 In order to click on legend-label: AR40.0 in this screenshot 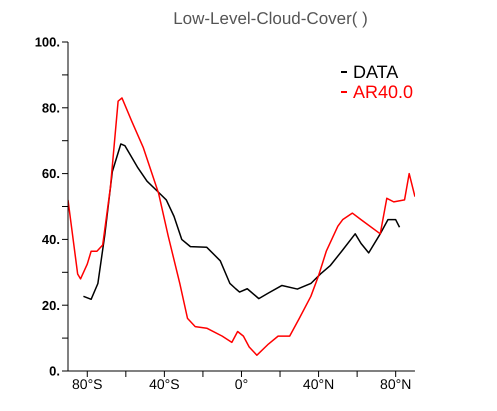, I will do `click(382, 92)`.